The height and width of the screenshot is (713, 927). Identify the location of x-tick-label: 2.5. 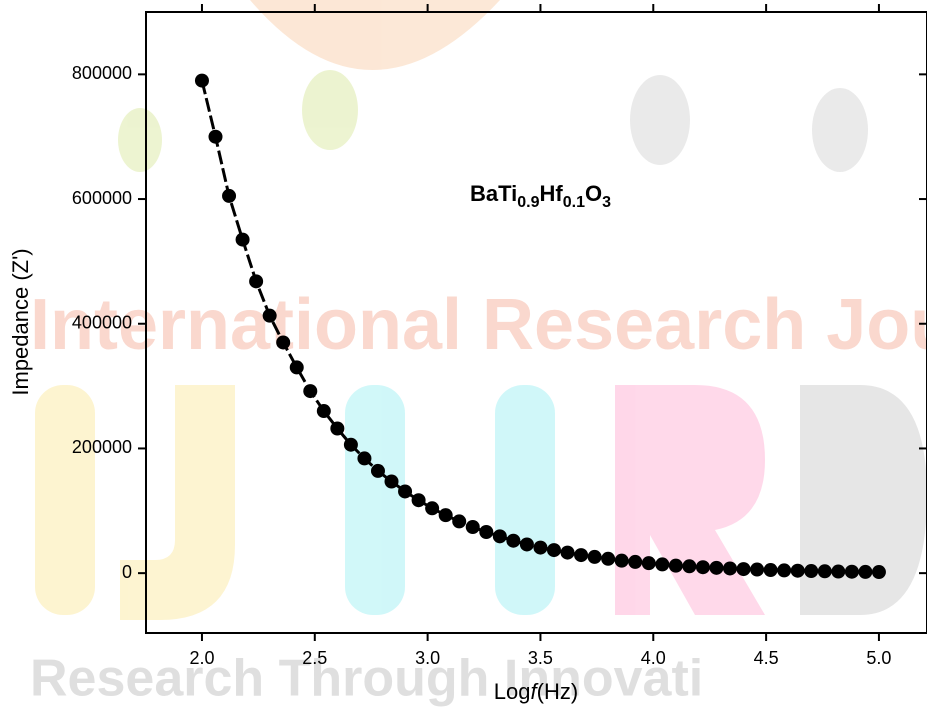
(314, 658).